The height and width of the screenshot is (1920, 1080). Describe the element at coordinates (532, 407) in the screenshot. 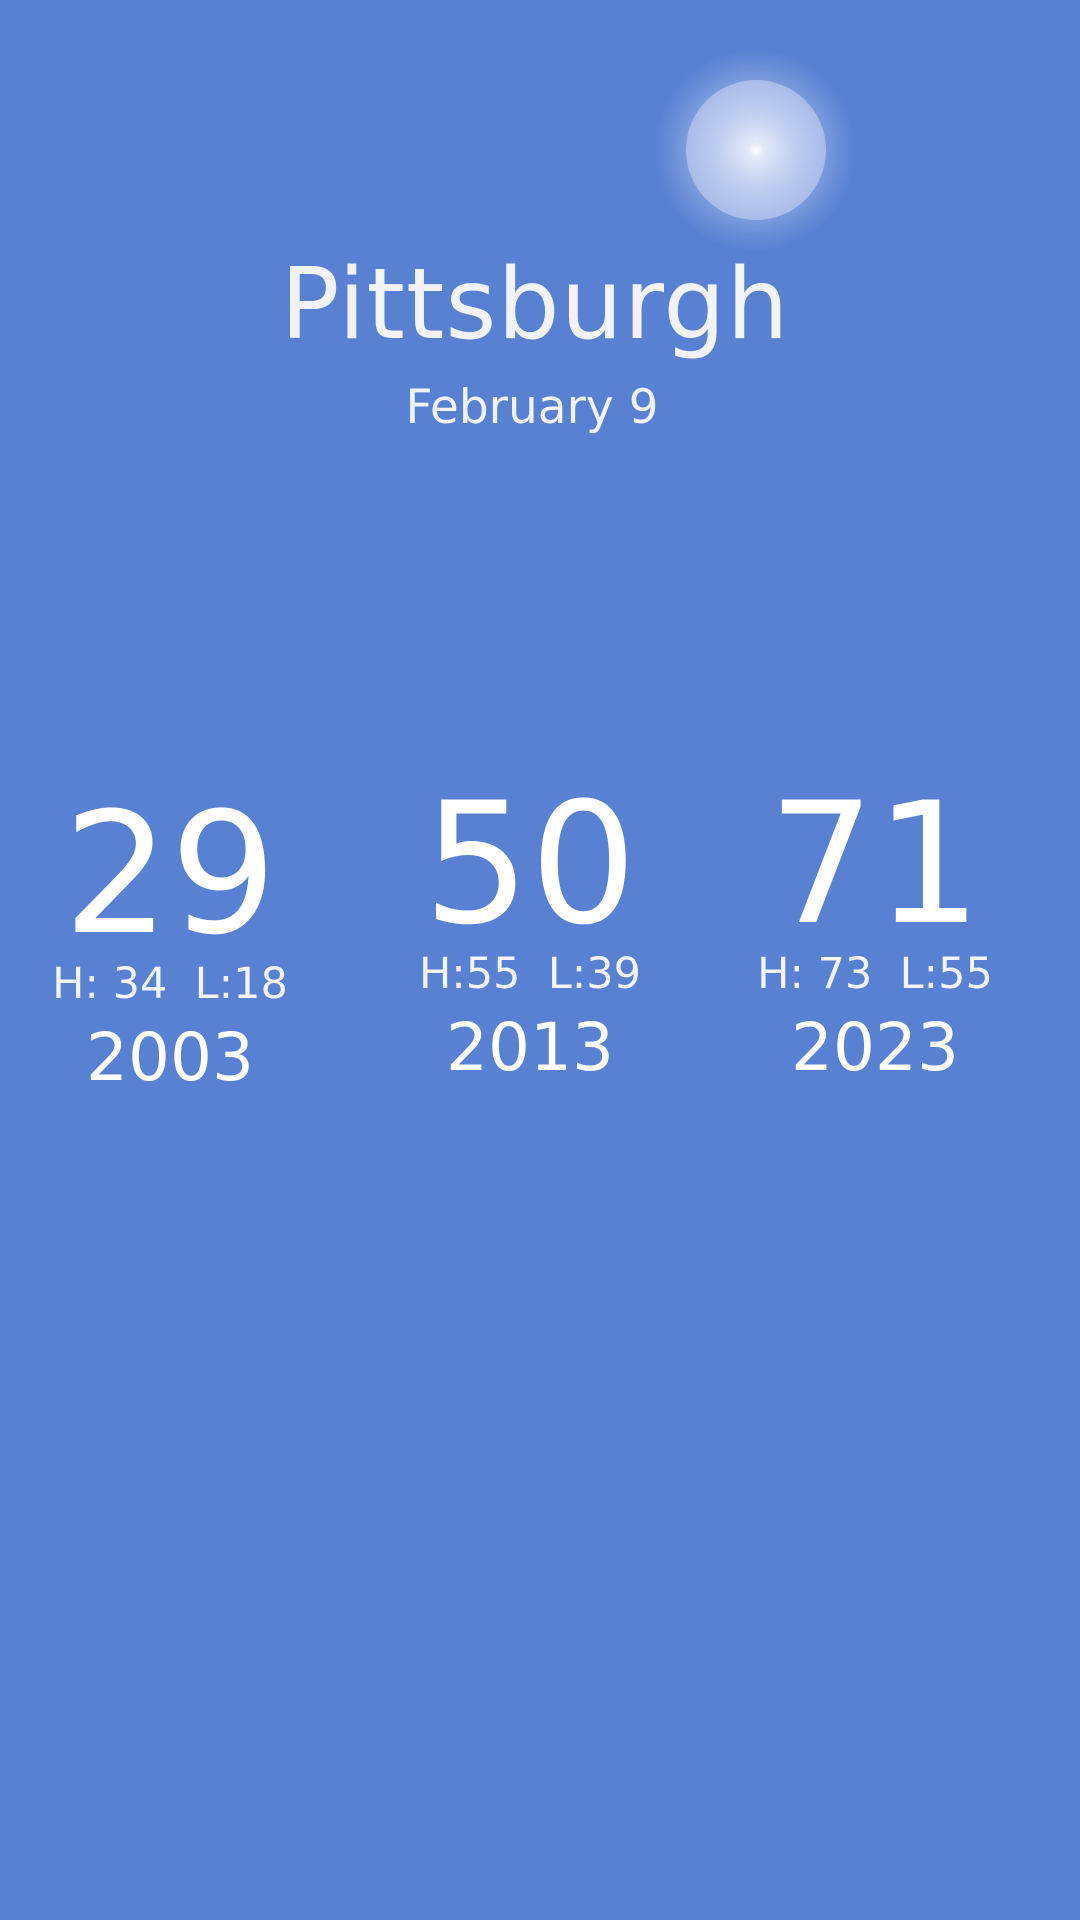

I see `date-label: February 9` at that location.